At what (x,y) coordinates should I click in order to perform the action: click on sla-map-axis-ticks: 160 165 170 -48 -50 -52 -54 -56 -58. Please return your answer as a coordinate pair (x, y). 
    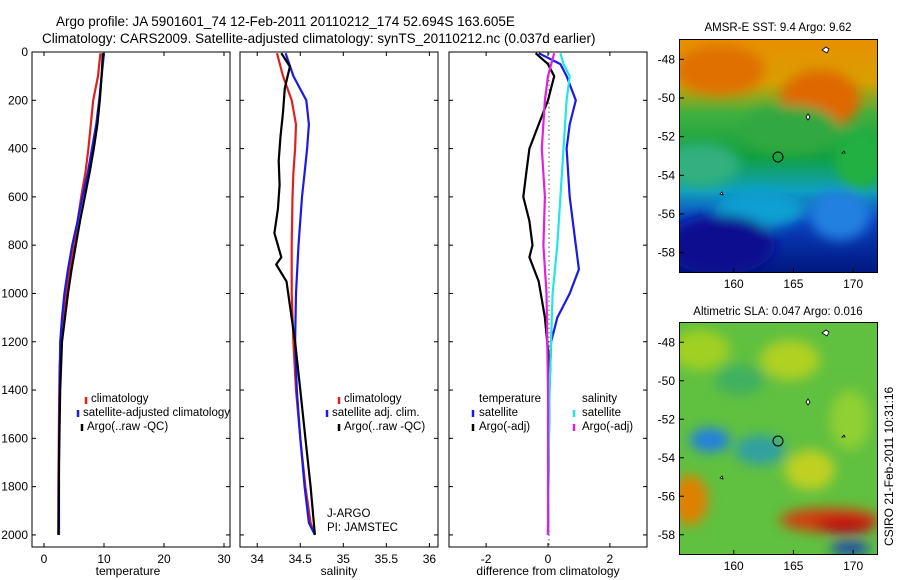
    Looking at the image, I should click on (761, 454).